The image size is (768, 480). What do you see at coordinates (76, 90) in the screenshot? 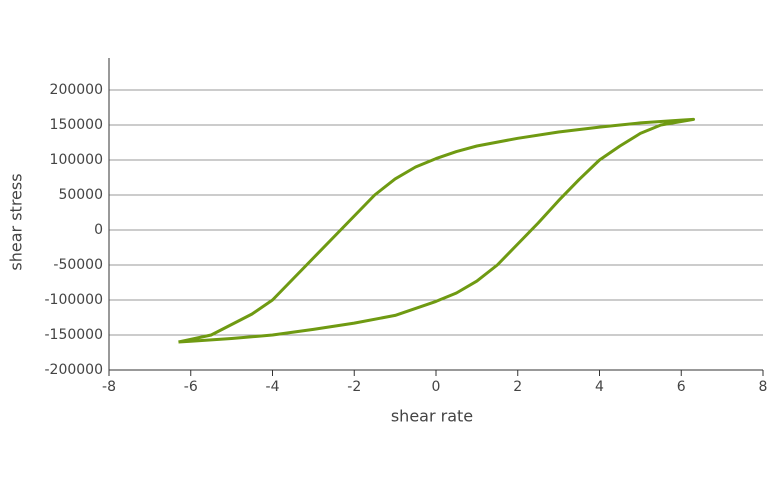
I see `y-tick-label: 200000` at bounding box center [76, 90].